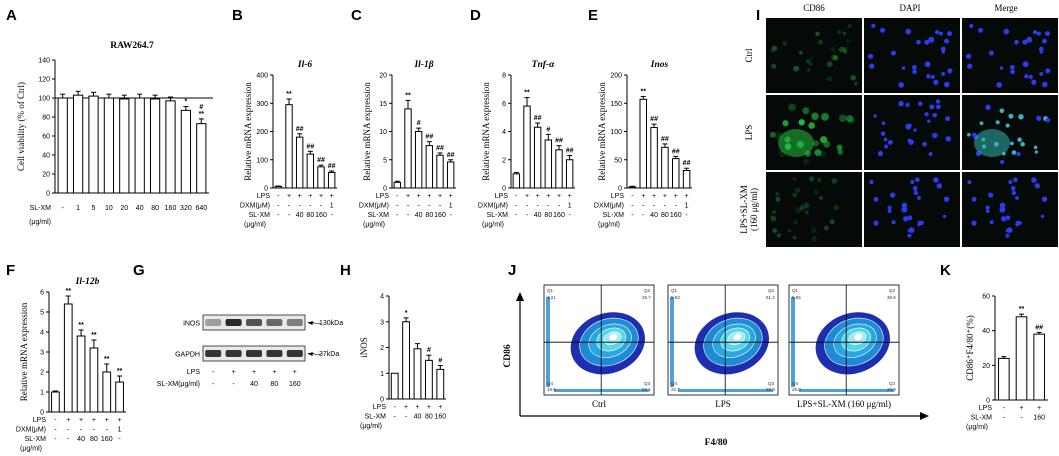 This screenshot has width=1059, height=456. I want to click on micro-row-label: Ctrl, so click(749, 55).